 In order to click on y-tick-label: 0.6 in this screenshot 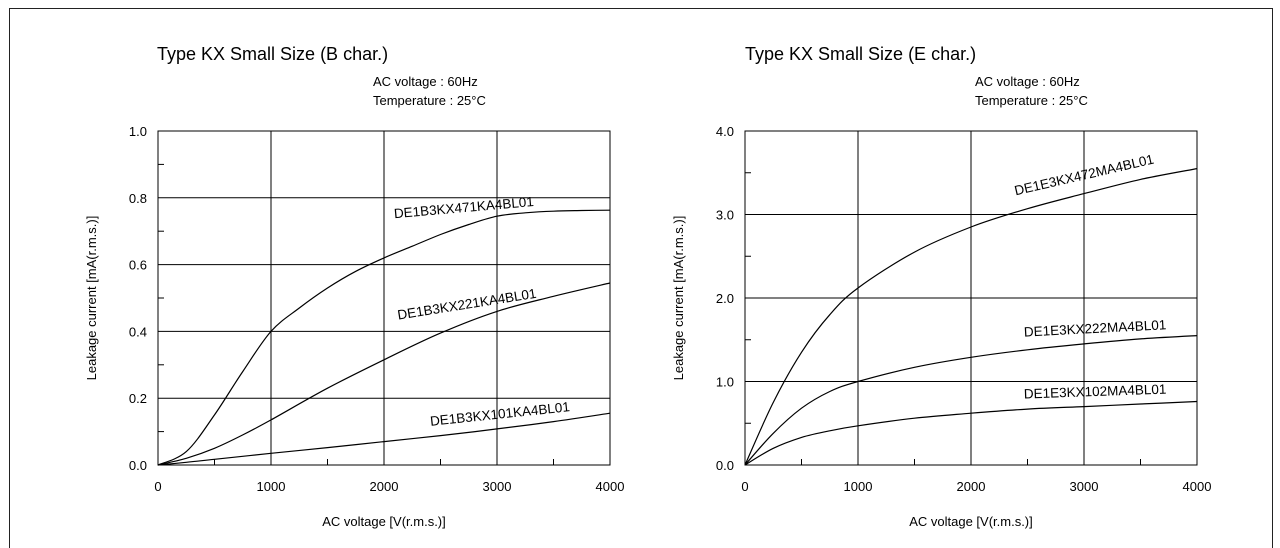, I will do `click(138, 265)`.